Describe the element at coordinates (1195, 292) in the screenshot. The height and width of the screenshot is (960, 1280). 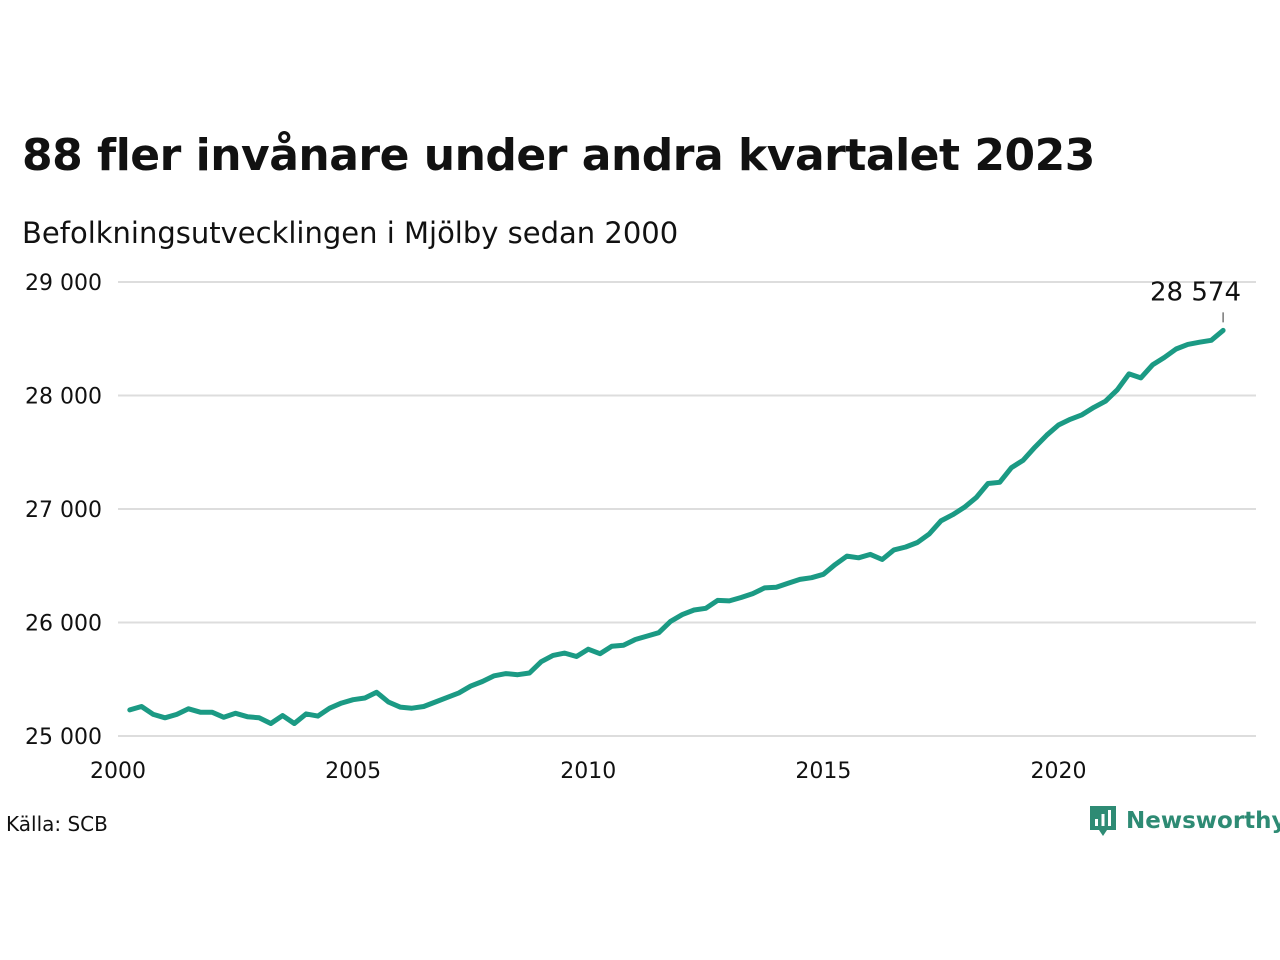
I see `end-value-label: 28 574` at that location.